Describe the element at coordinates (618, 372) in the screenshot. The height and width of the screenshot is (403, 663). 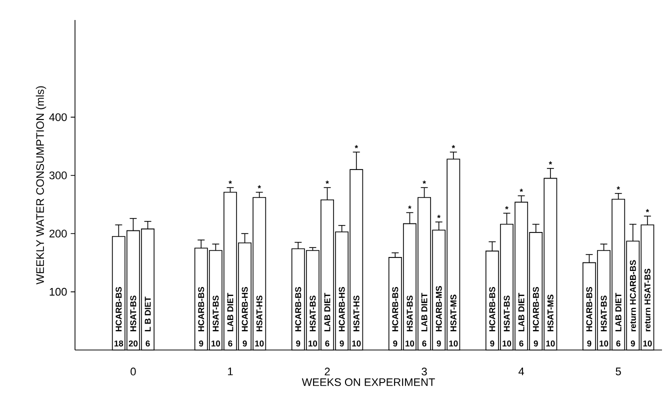
I see `x-tick-label: 5` at that location.